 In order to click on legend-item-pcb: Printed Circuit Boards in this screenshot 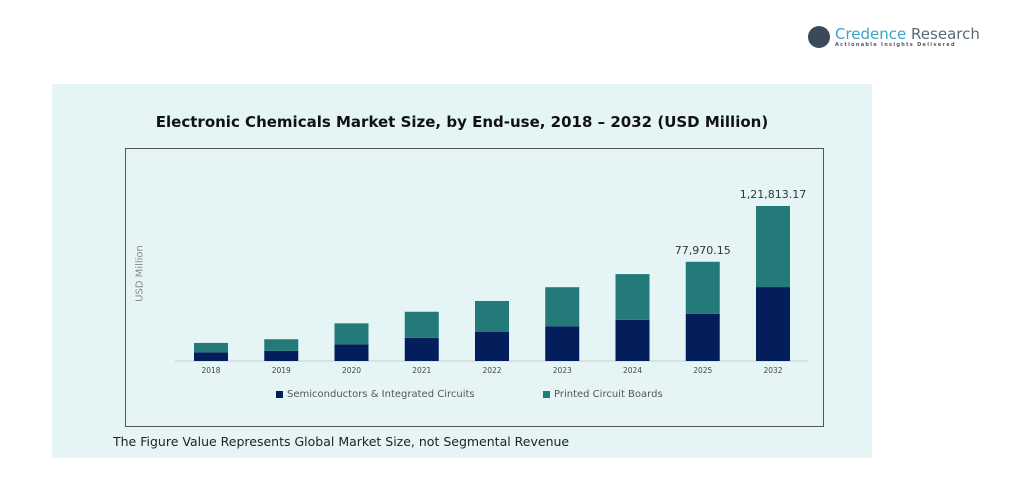, I will do `click(603, 394)`.